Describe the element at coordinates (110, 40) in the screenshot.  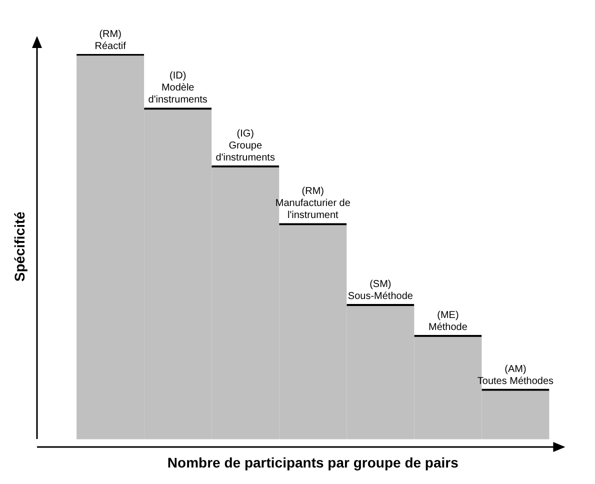
I see `x-tick-label: (RM) Réactif` at that location.